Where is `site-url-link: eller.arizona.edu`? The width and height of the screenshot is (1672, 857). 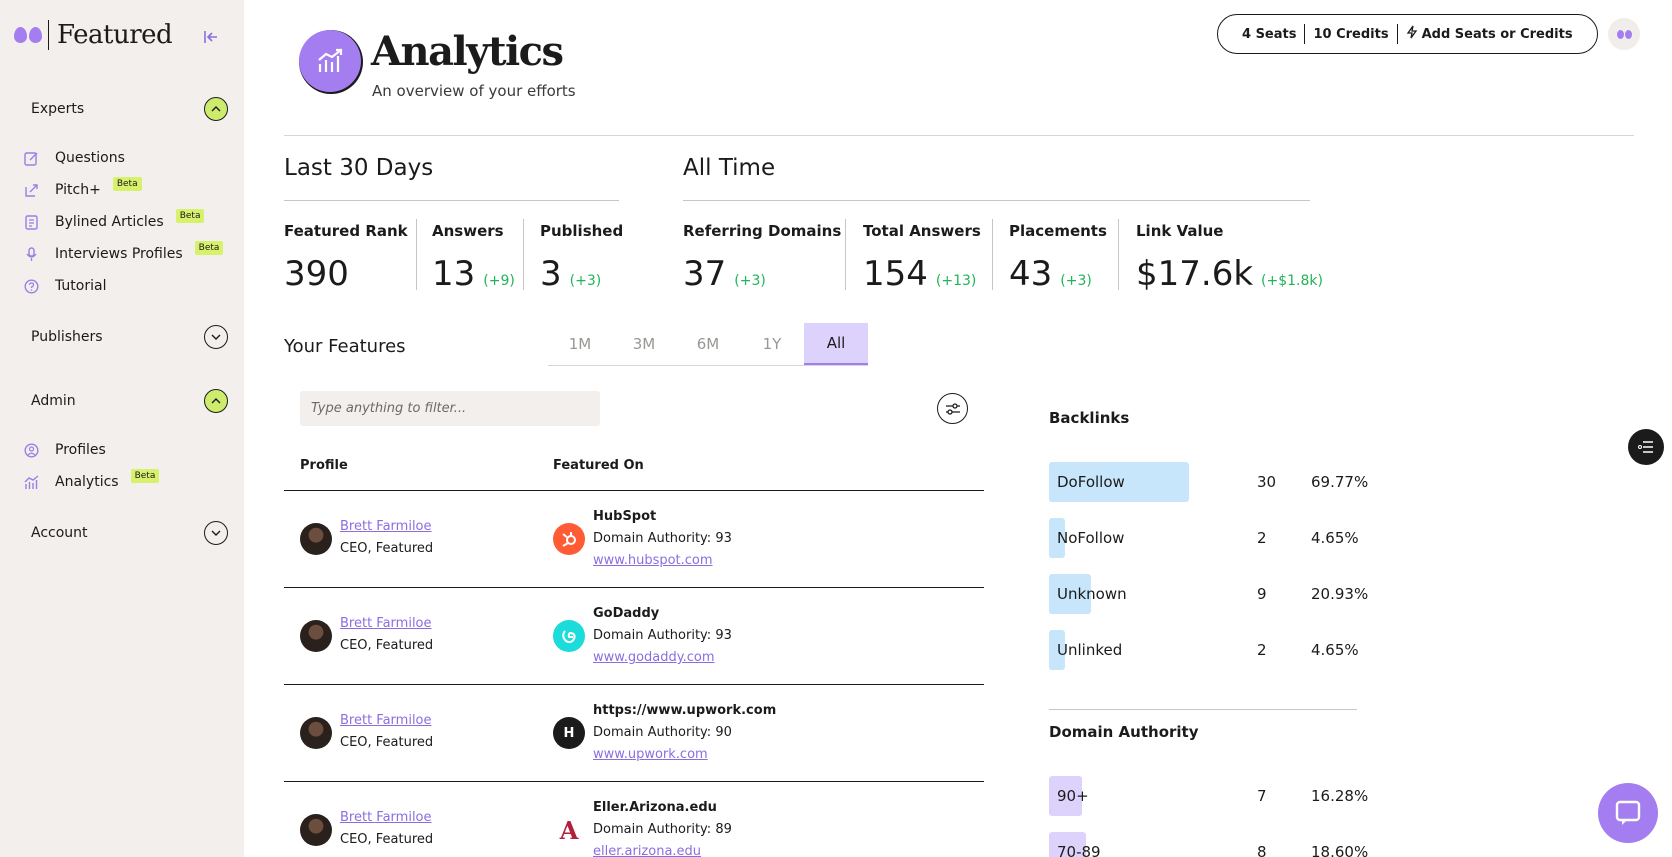
site-url-link: eller.arizona.edu is located at coordinates (647, 850).